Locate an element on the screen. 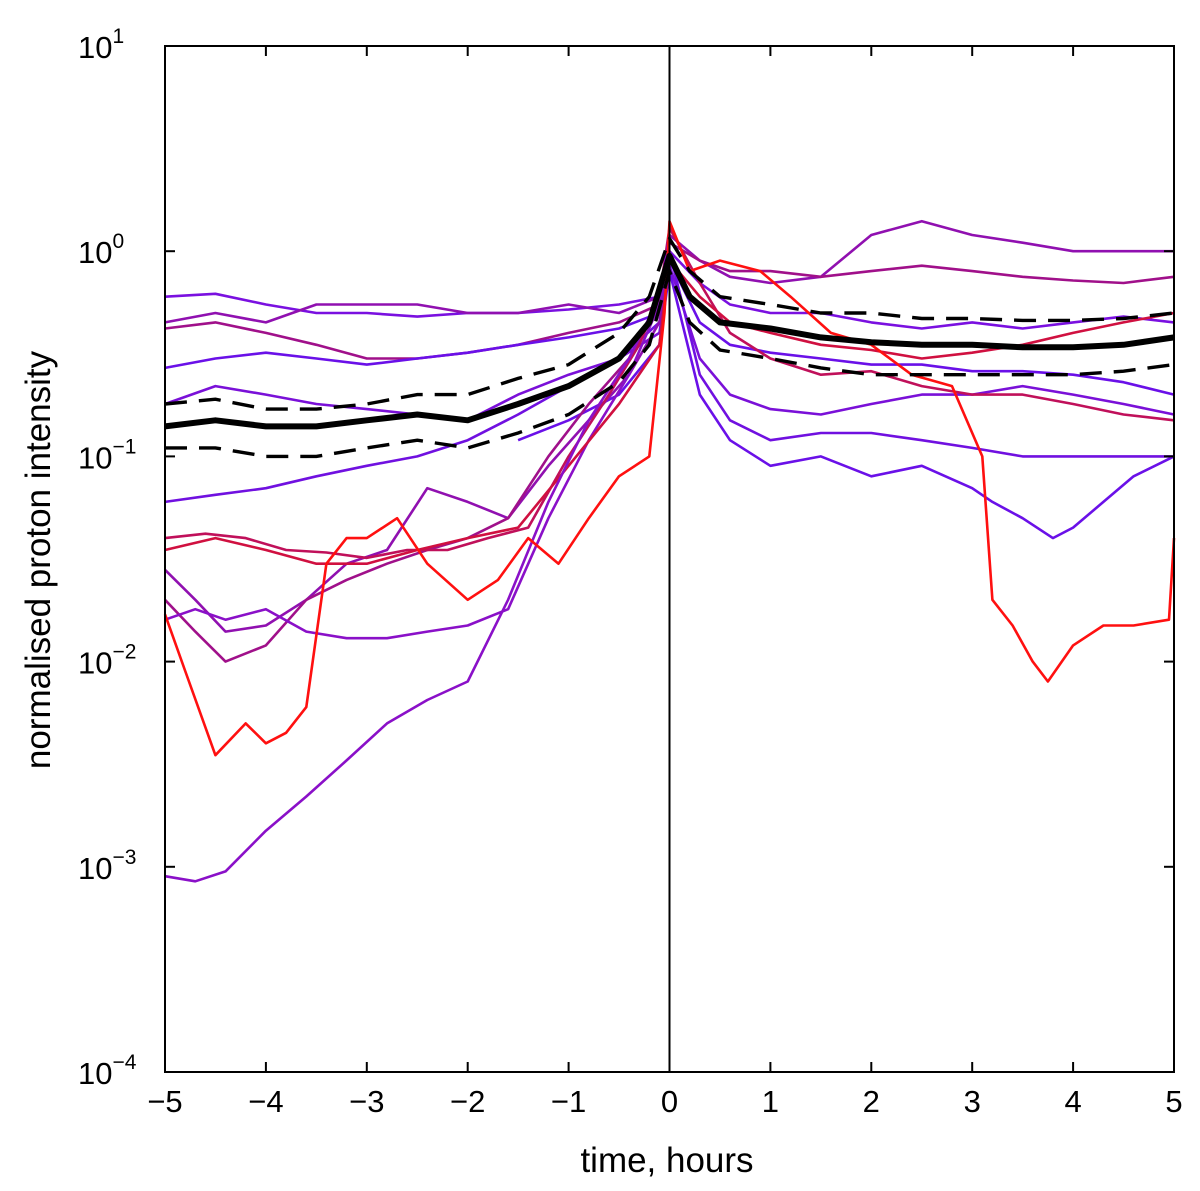 The width and height of the screenshot is (1200, 1191). x-tick-label: −2 is located at coordinates (467, 1101).